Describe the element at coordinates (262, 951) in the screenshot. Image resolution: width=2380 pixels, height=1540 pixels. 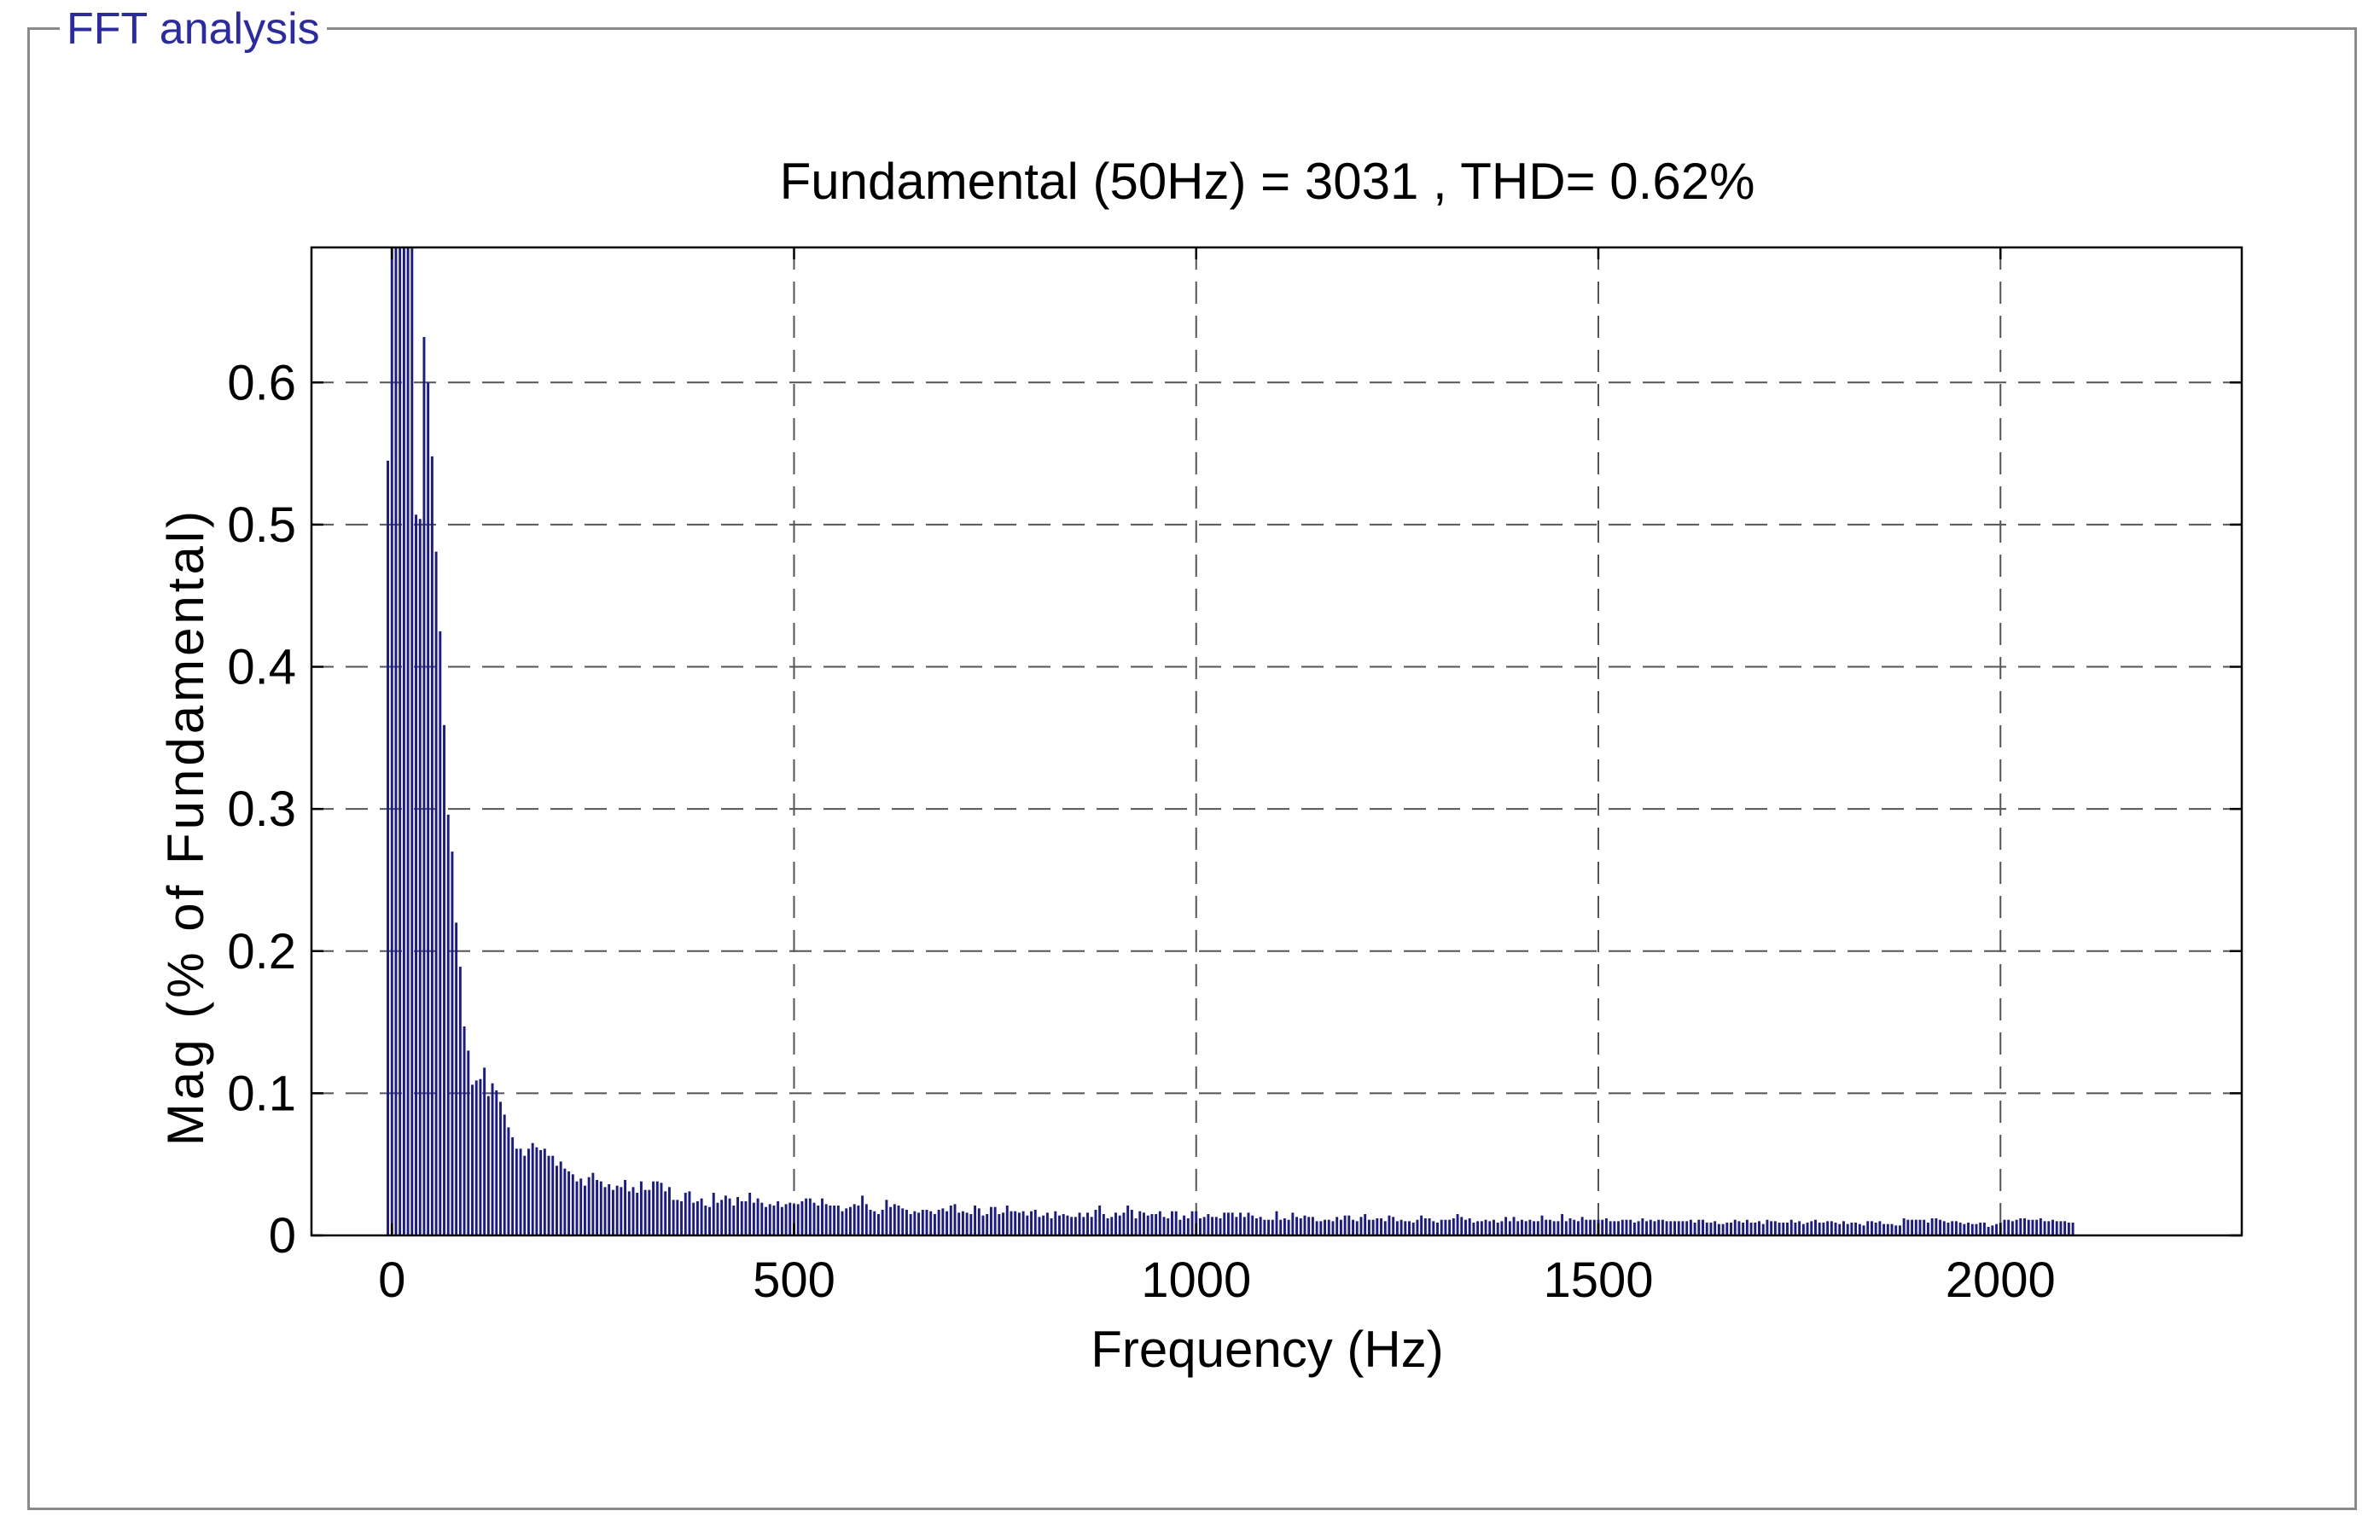
I see `y-tick-label: 0.2` at that location.